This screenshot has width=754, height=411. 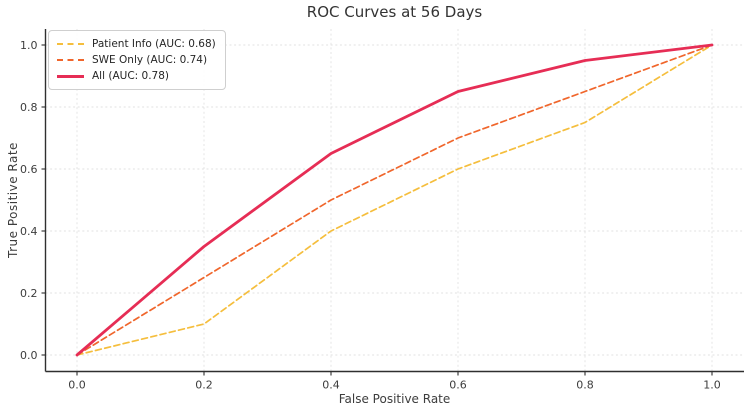 I want to click on y-axis-label: True Positive Rate, so click(x=13, y=200).